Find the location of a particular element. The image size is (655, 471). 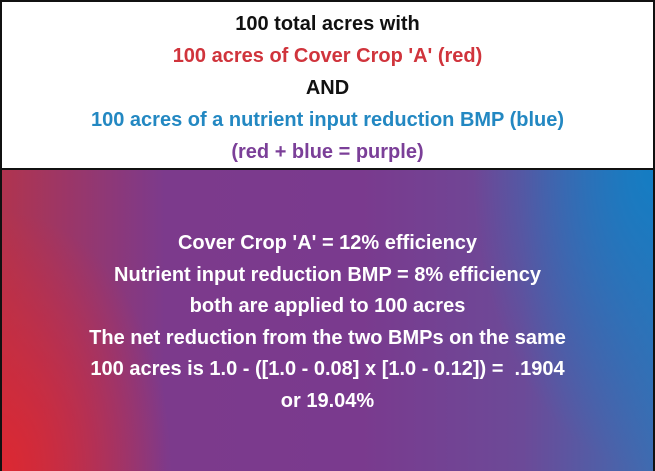

header-line: 100 total acres with is located at coordinates (327, 24).